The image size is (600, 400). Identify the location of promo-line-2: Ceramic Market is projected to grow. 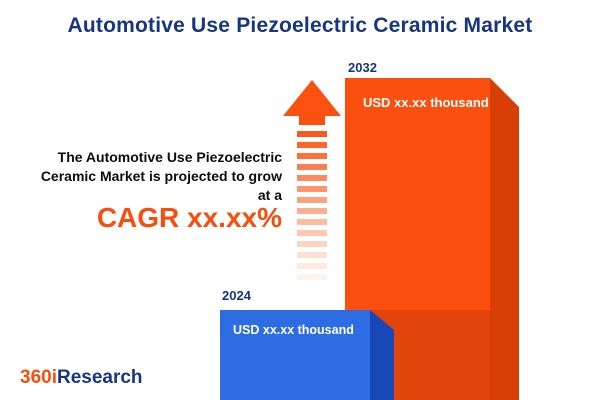
(161, 176).